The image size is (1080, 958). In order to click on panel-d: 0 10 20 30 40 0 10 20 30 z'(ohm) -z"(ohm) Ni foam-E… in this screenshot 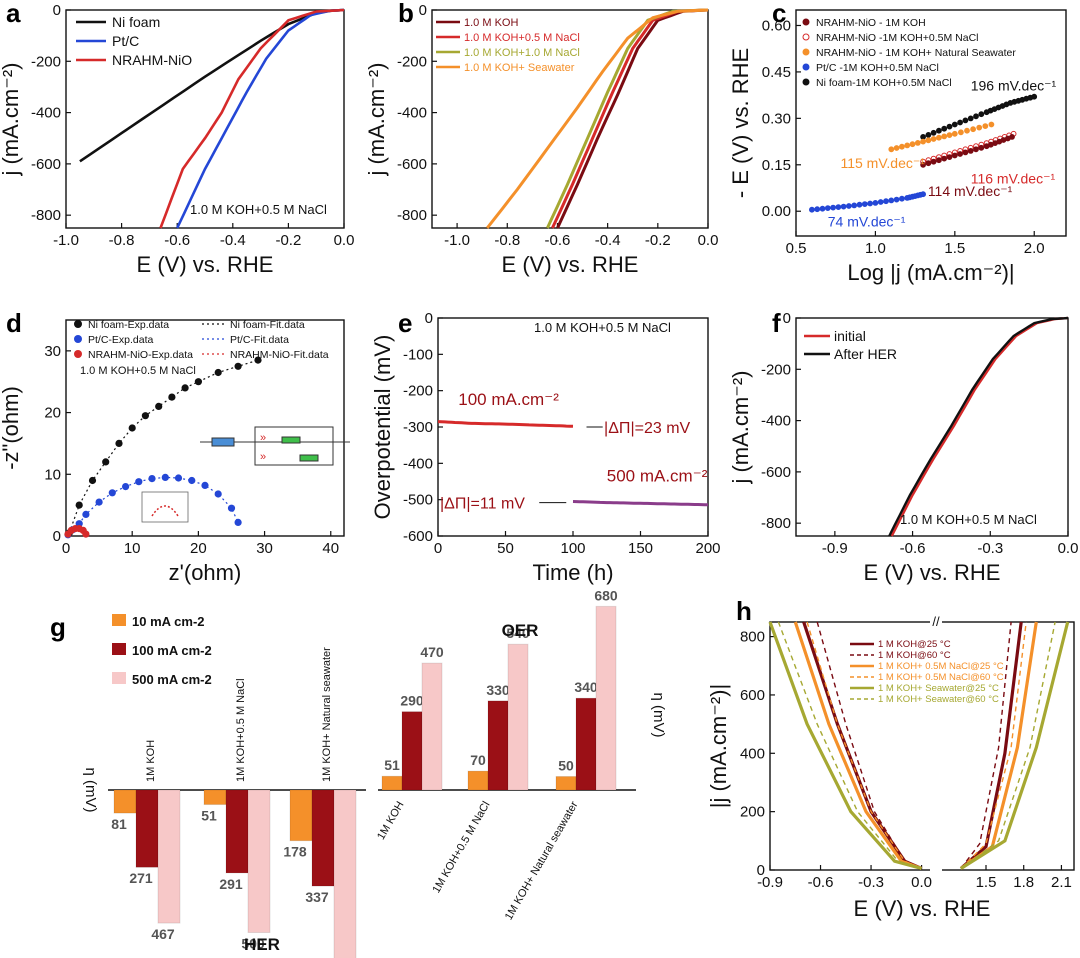, I will do `click(175, 452)`.